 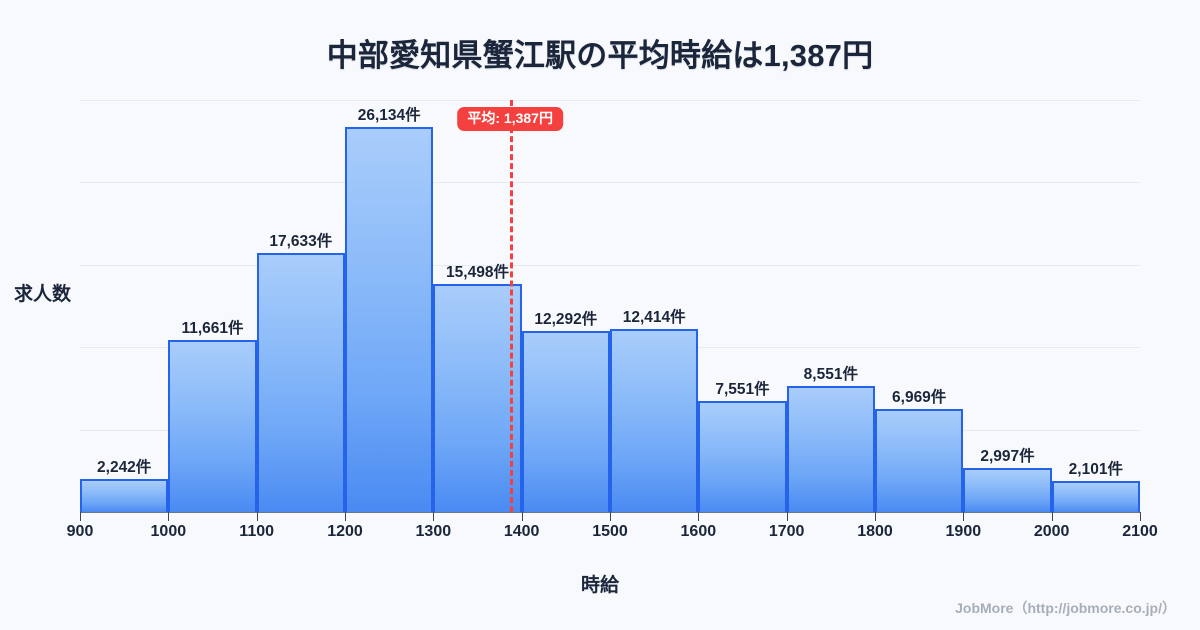 What do you see at coordinates (1140, 531) in the screenshot?
I see `x-axis-tick-label: 2100` at bounding box center [1140, 531].